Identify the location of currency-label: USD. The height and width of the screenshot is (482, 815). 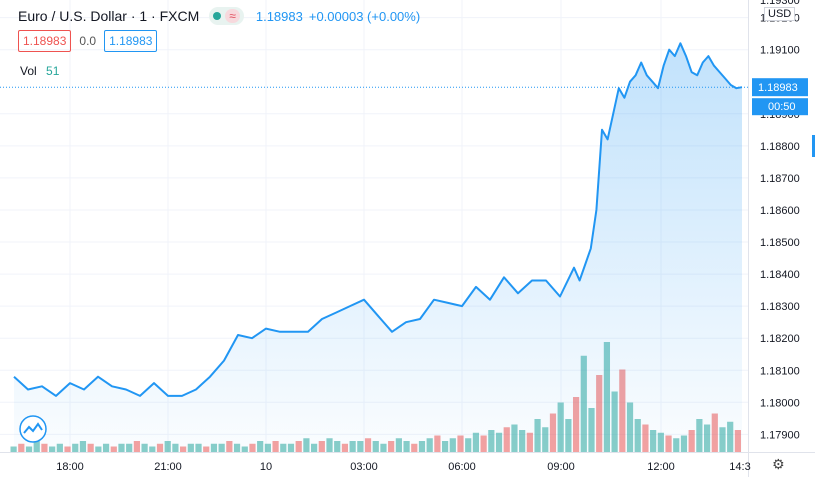
(780, 14).